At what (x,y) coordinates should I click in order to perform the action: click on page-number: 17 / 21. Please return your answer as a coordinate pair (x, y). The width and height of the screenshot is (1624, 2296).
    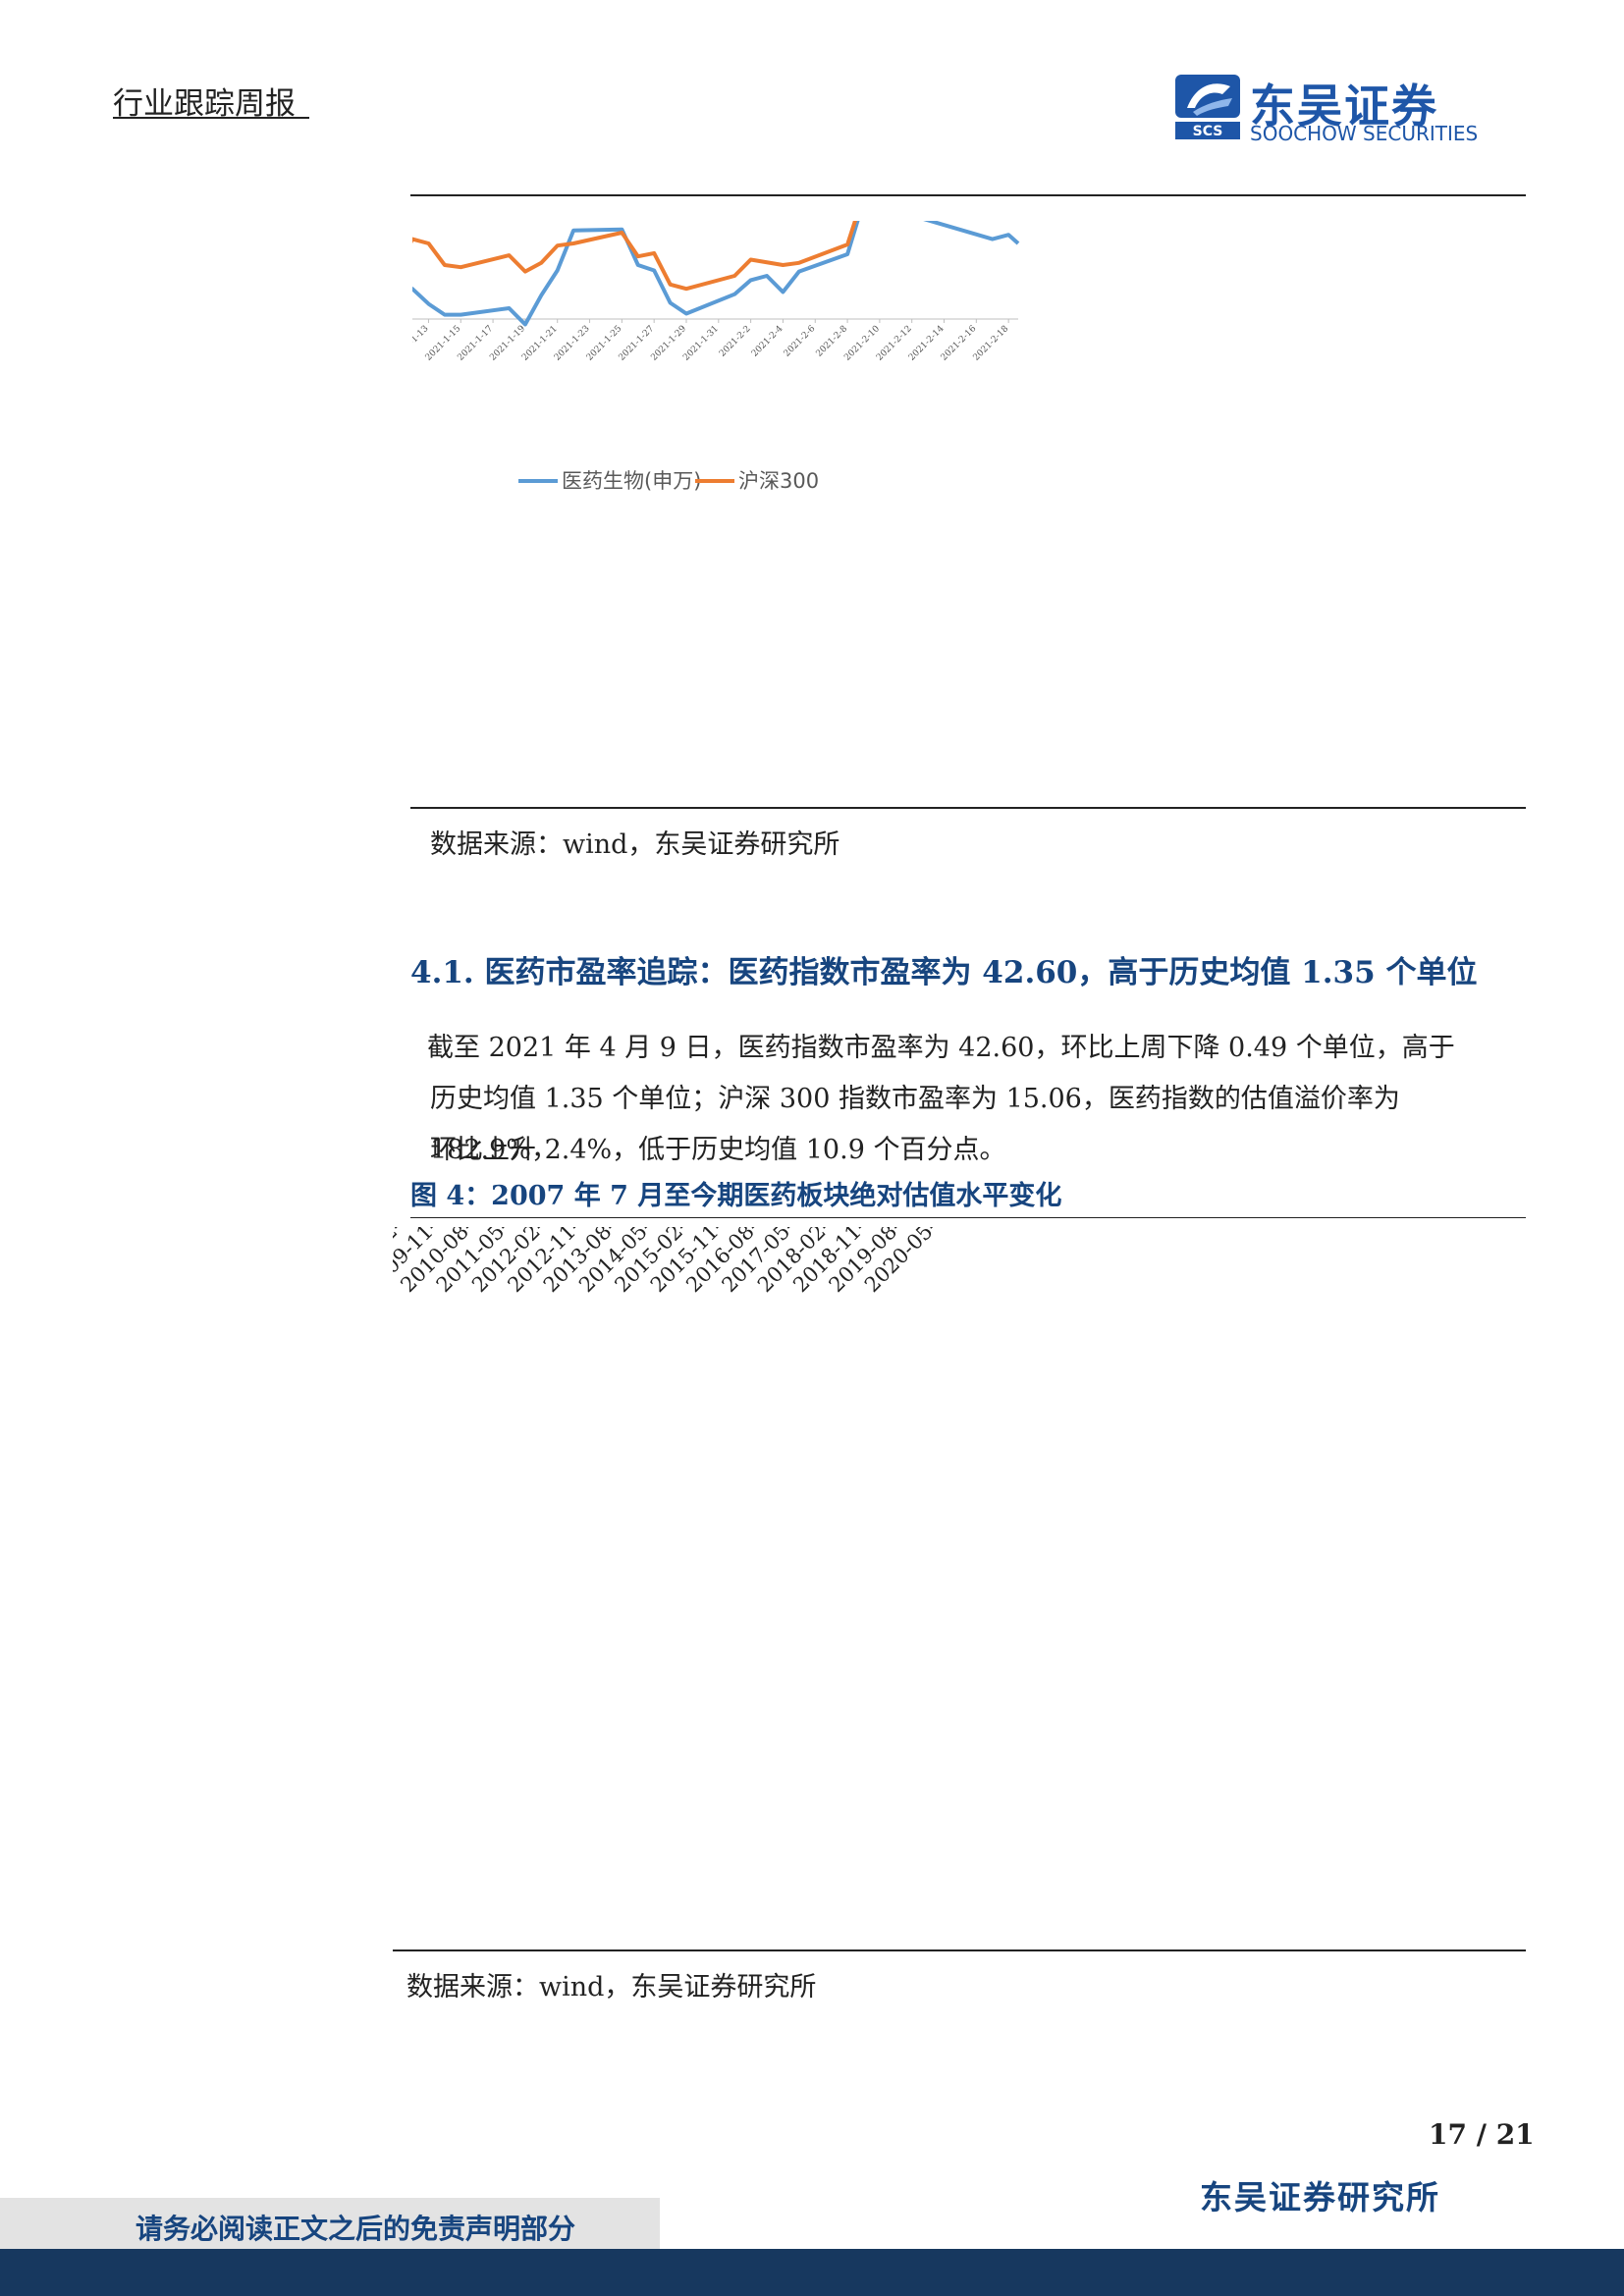
    Looking at the image, I should click on (1482, 2134).